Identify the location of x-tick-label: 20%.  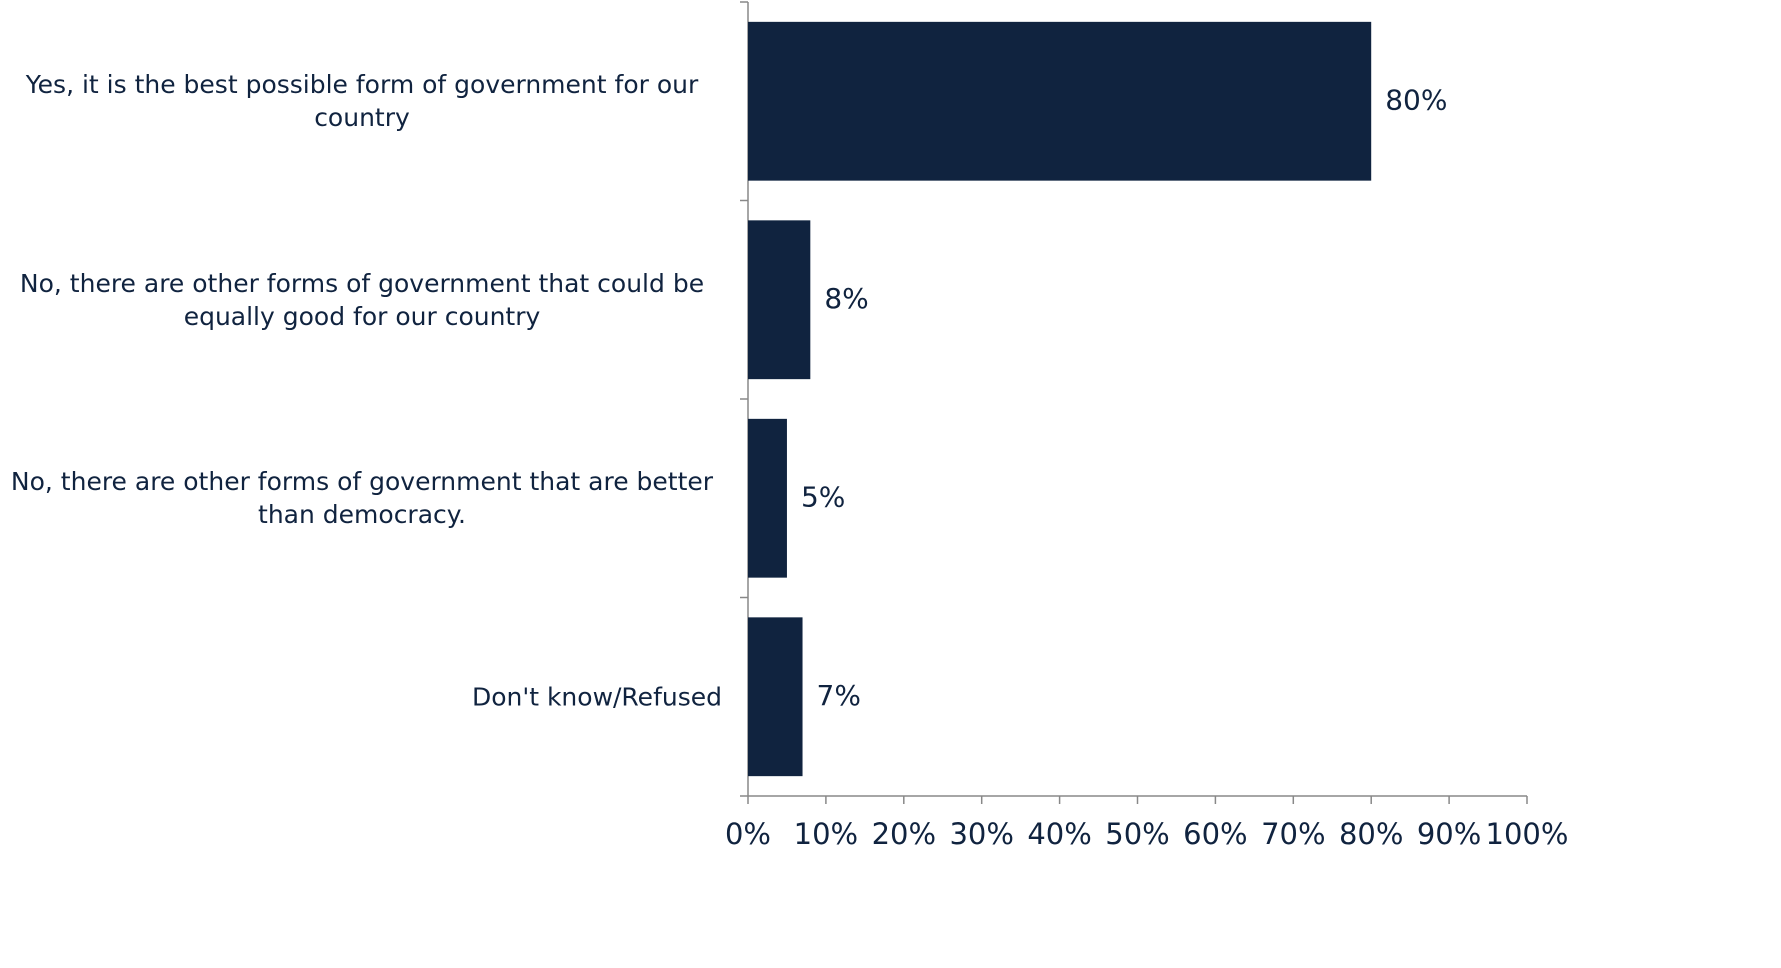
(904, 834).